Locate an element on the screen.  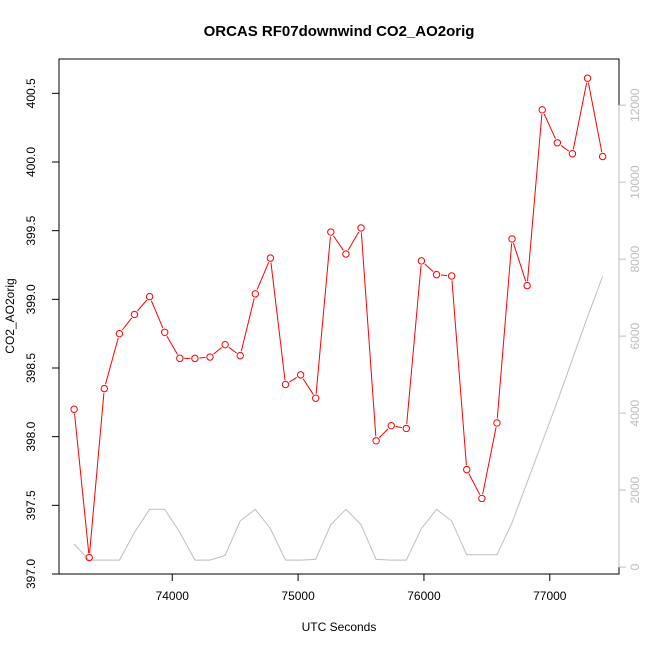
y2-tick-label: 2000 is located at coordinates (635, 489).